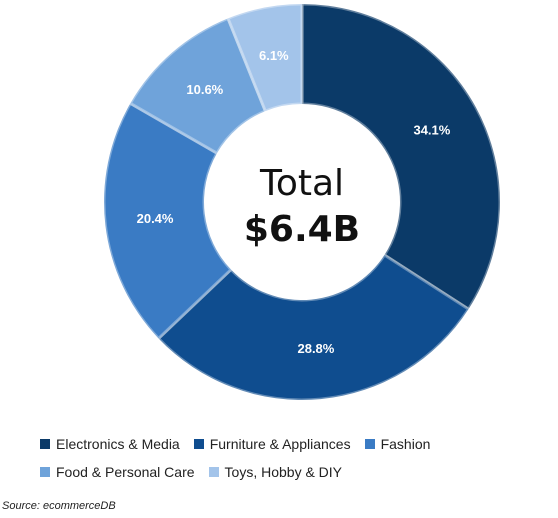  What do you see at coordinates (301, 183) in the screenshot?
I see `center-total-label: Total` at bounding box center [301, 183].